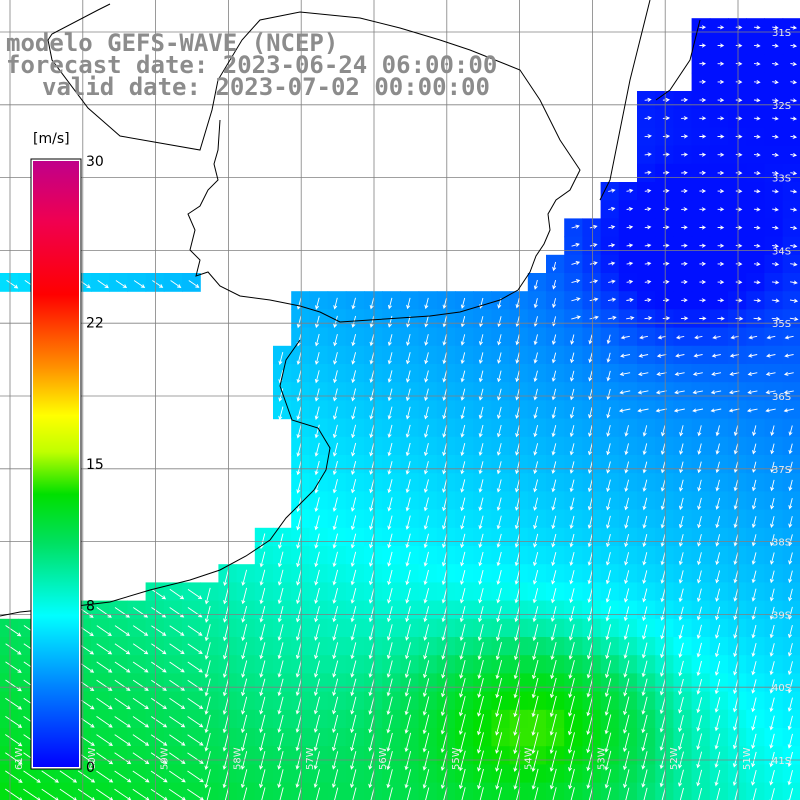 The image size is (800, 800). I want to click on model-title: modelo GEFS-WAVE (NCEP), so click(172, 43).